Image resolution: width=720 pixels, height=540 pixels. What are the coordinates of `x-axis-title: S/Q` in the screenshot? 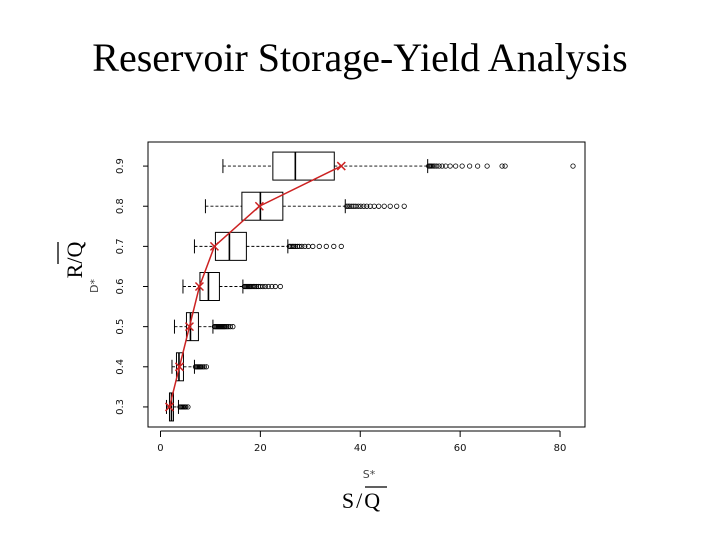 It's located at (362, 500).